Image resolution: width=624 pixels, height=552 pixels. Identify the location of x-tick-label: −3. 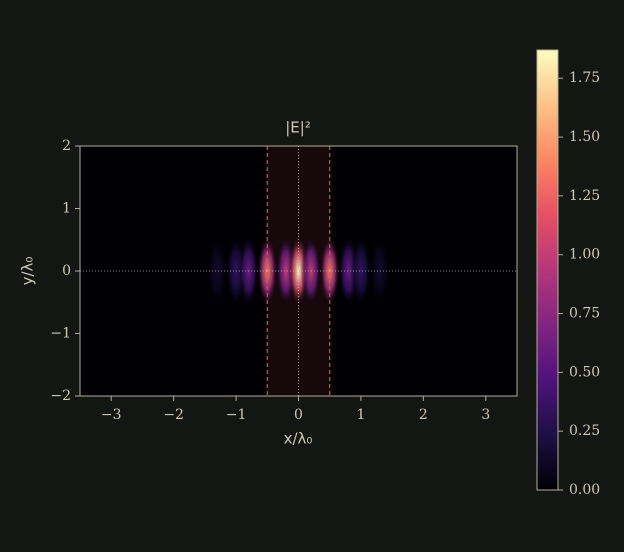
(111, 415).